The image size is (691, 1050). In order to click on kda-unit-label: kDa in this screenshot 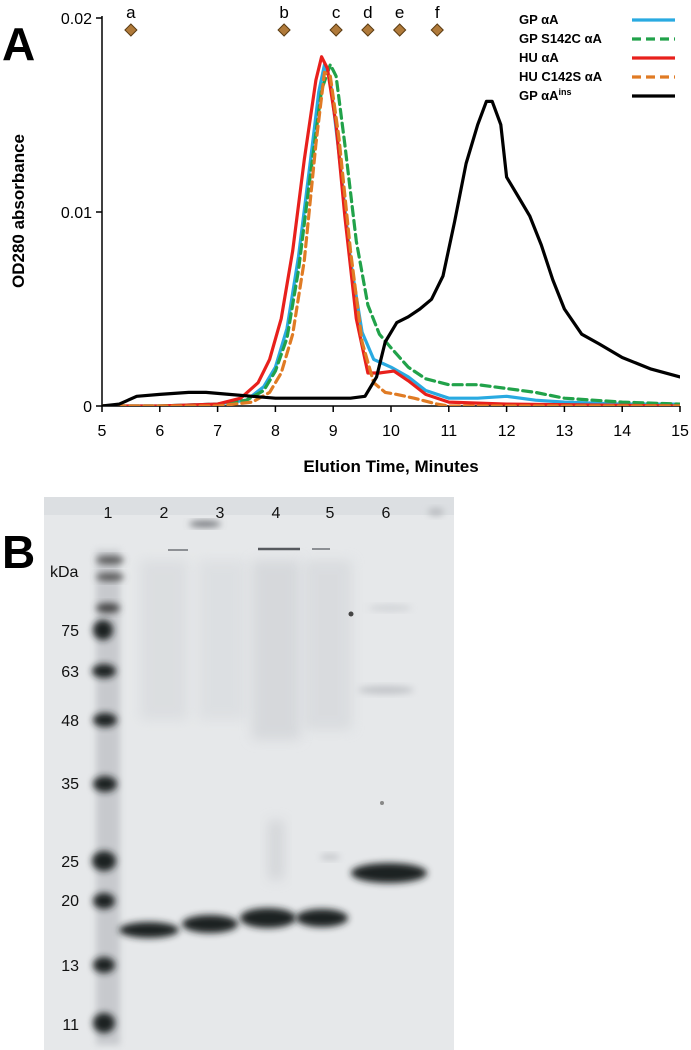, I will do `click(64, 572)`.